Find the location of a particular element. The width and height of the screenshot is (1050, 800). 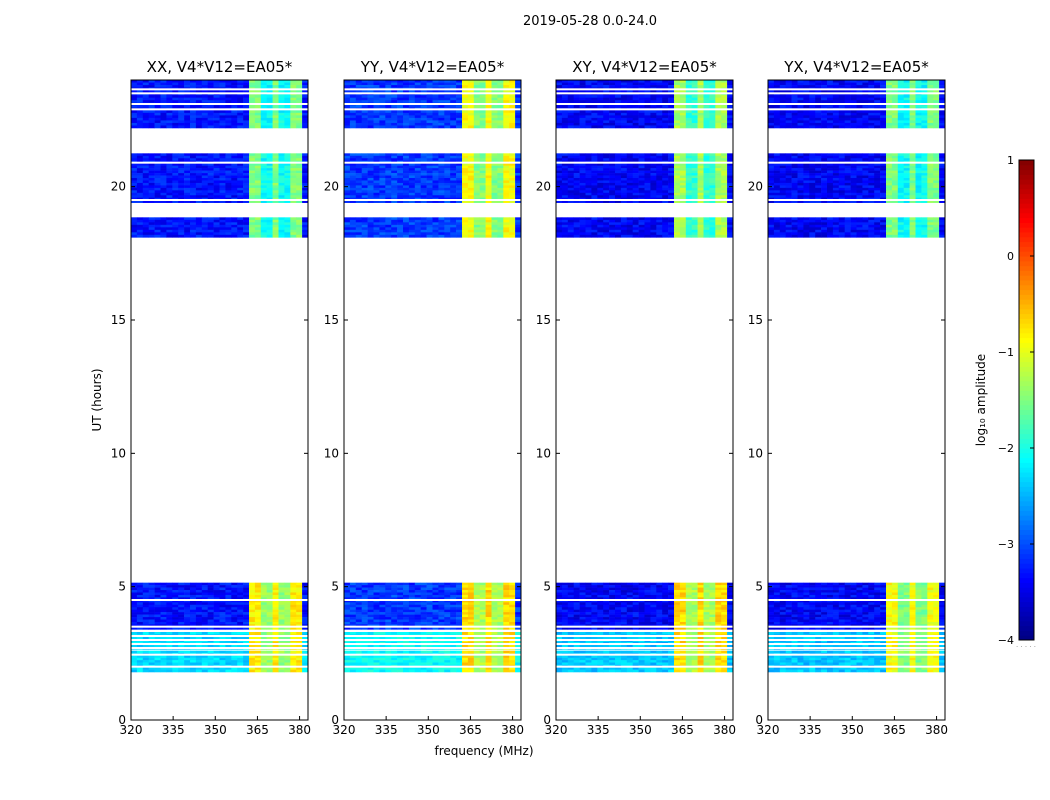

y-tick-label: 20 is located at coordinates (118, 187).